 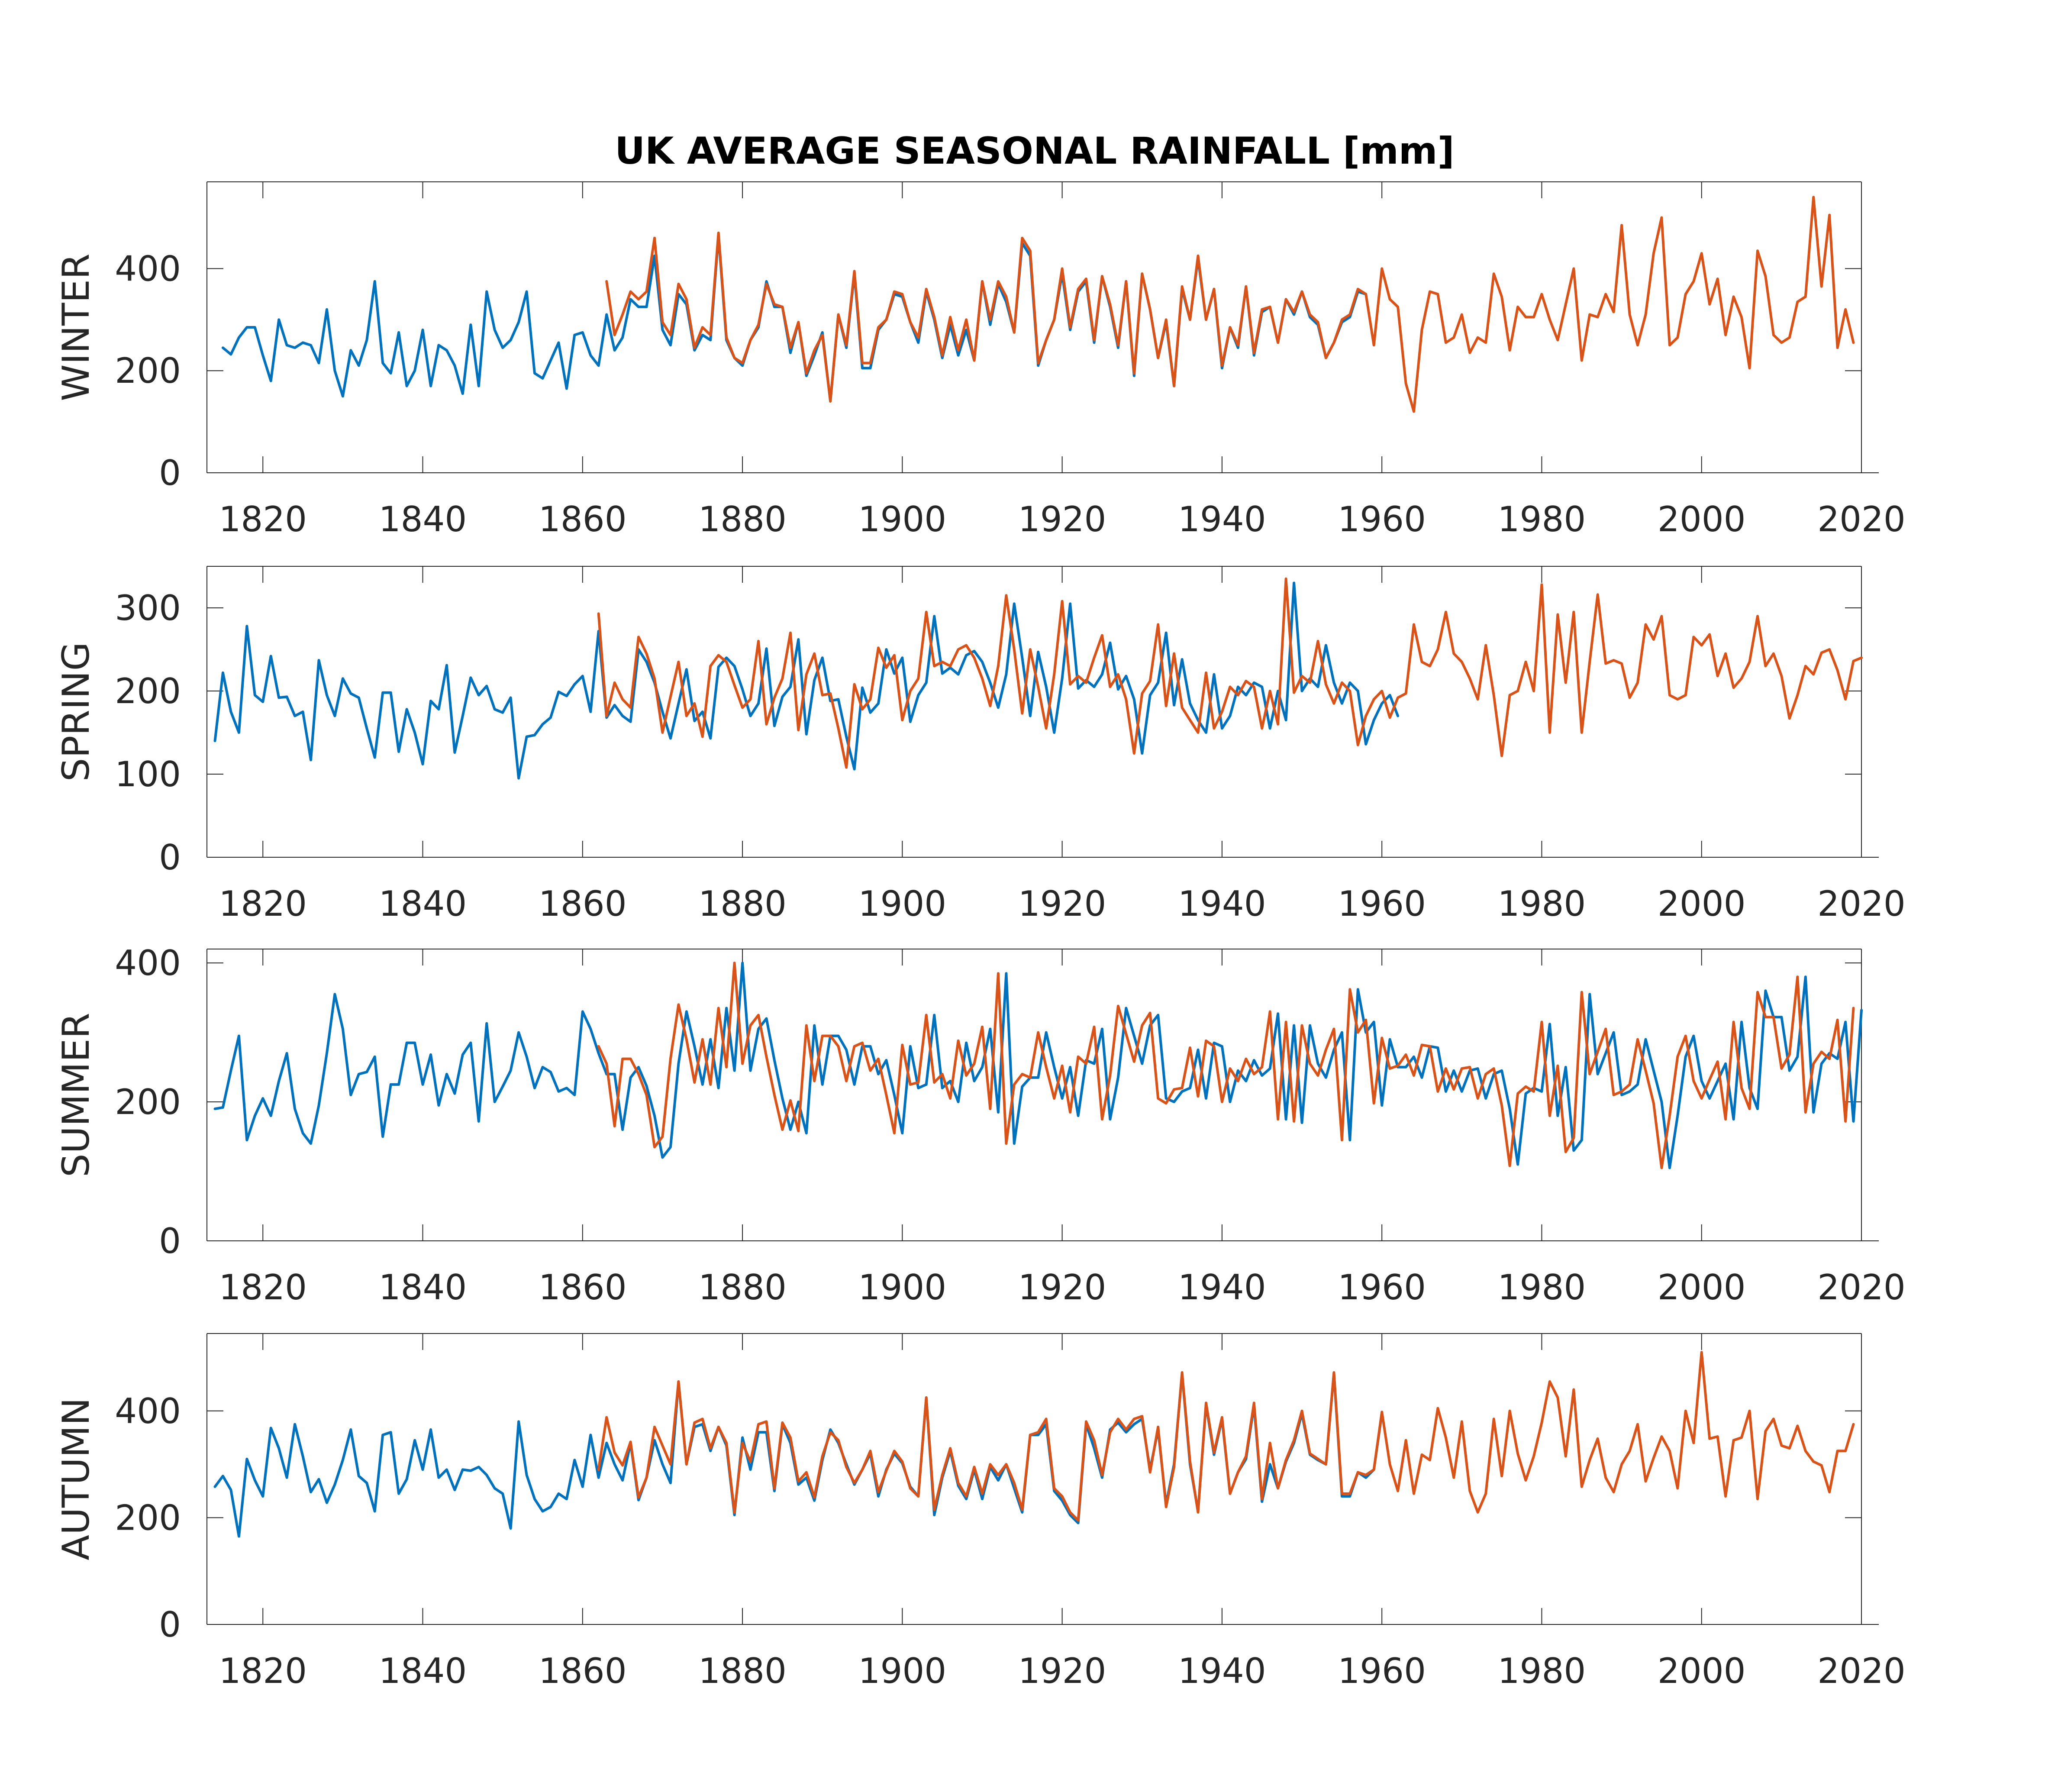 What do you see at coordinates (148, 608) in the screenshot?
I see `y-tick-label: 300` at bounding box center [148, 608].